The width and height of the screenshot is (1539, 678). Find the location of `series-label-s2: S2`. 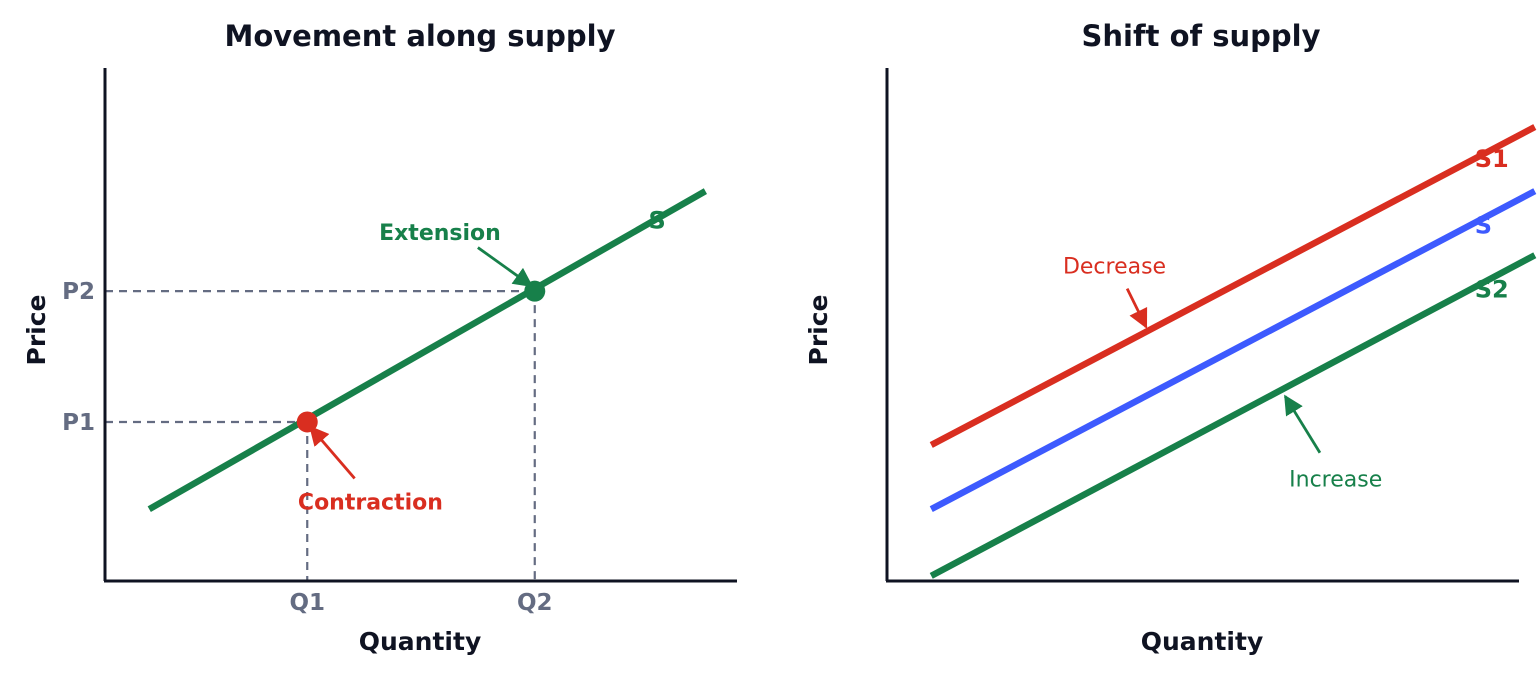

series-label-s2: S2 is located at coordinates (1492, 290).